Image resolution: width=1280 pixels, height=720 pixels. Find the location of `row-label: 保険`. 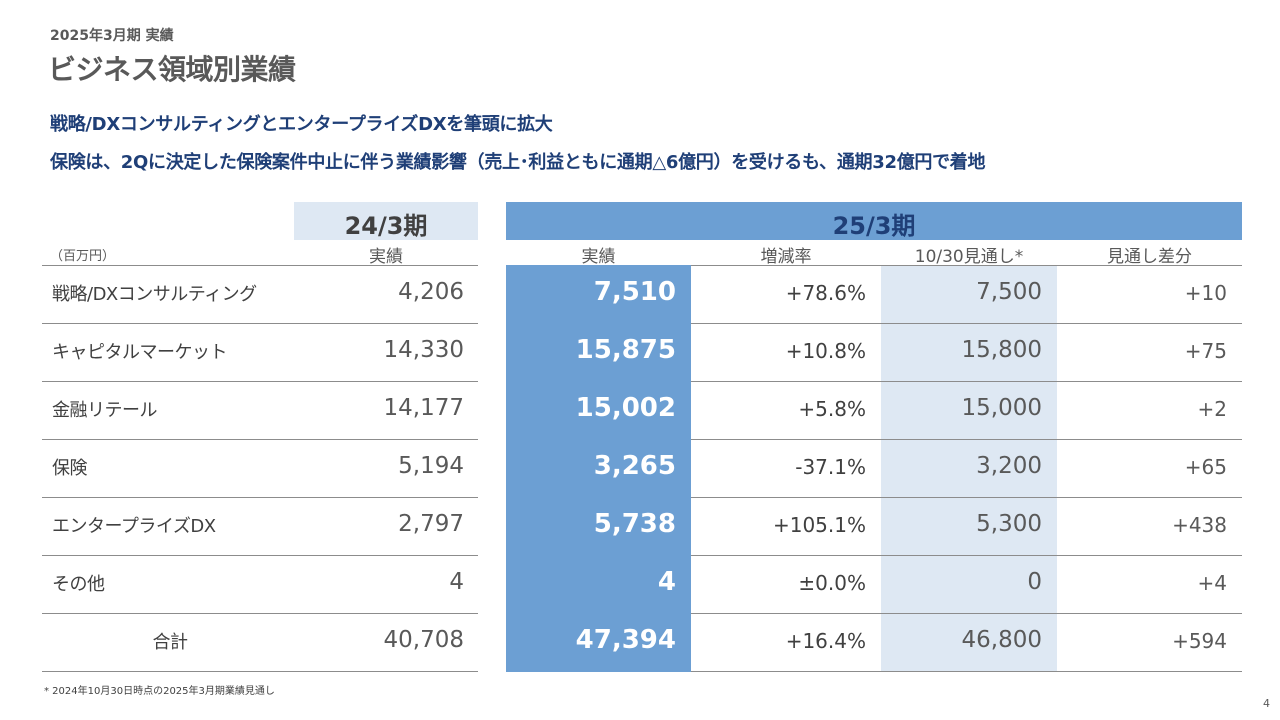

row-label: 保険 is located at coordinates (70, 468).